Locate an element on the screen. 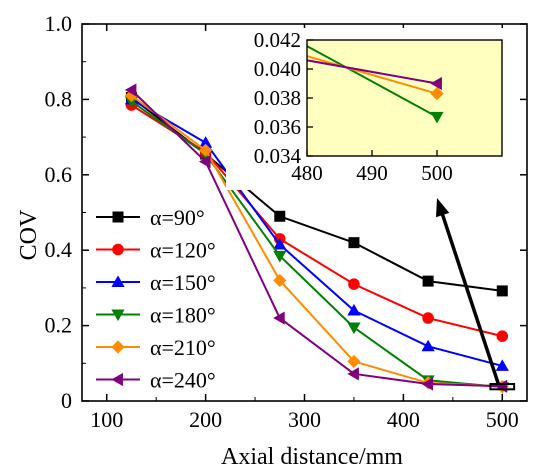  inset-series is located at coordinates (372, 81).